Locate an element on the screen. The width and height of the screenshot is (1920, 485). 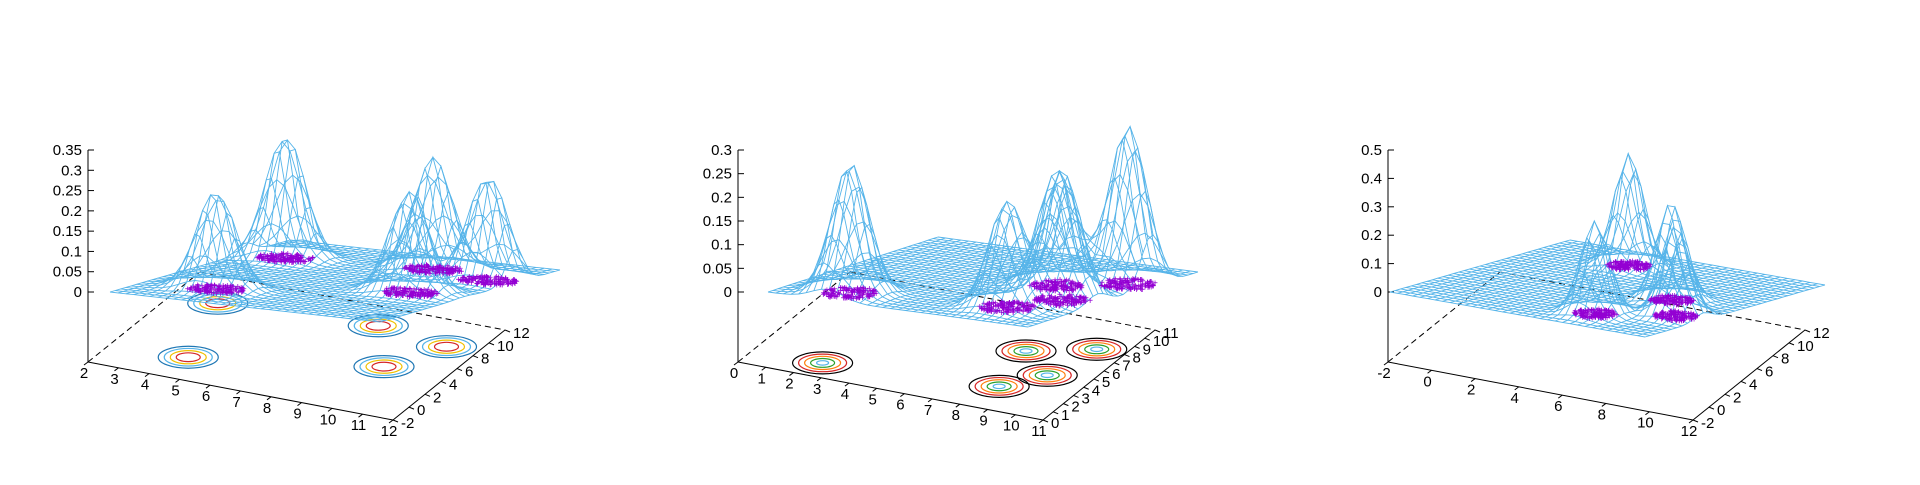
x-tick-label: 10 is located at coordinates (1011, 426).